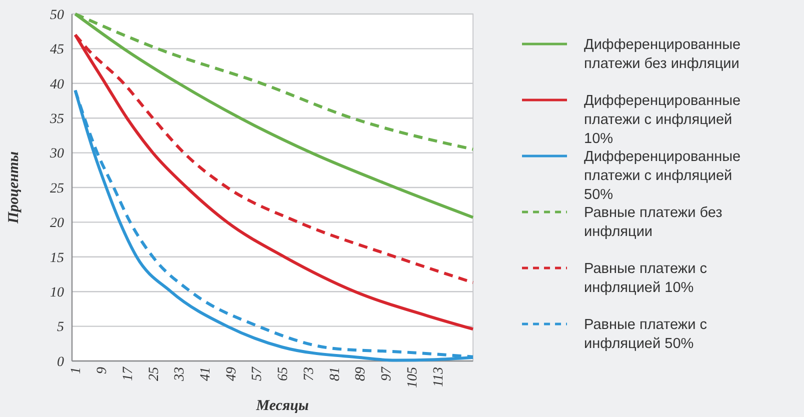 The image size is (804, 417). What do you see at coordinates (60, 328) in the screenshot?
I see `y-tick-label: 5` at bounding box center [60, 328].